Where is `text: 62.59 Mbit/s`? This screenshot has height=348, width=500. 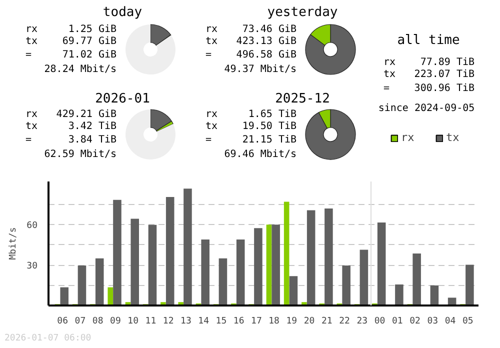
text: 62.59 Mbit/s is located at coordinates (80, 154).